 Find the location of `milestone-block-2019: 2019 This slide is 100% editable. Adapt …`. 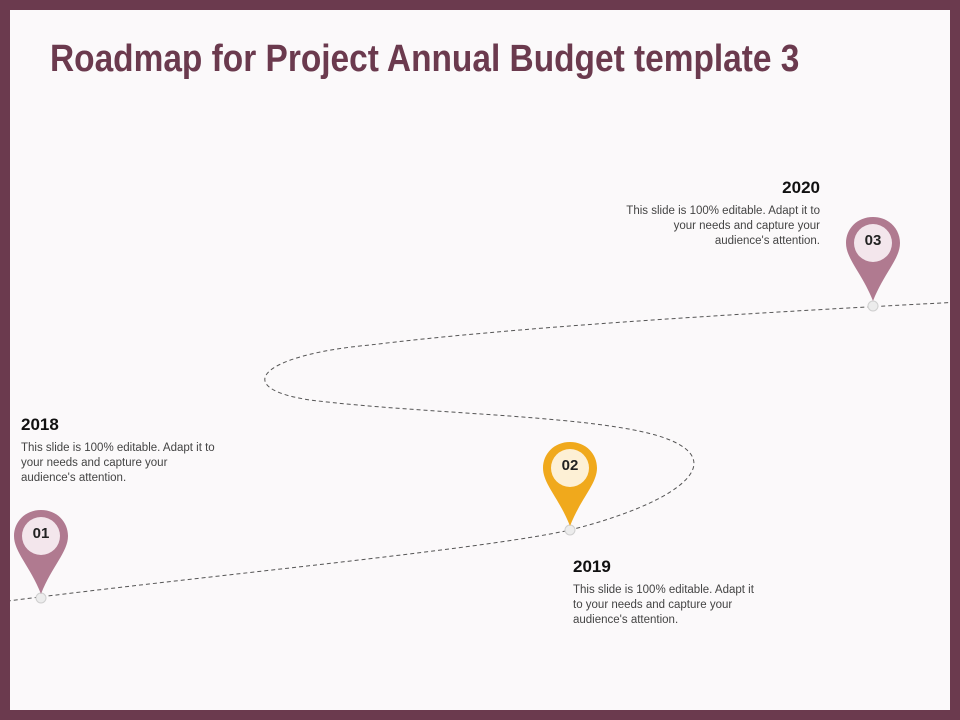

milestone-block-2019: 2019 This slide is 100% editable. Adapt … is located at coordinates (668, 592).